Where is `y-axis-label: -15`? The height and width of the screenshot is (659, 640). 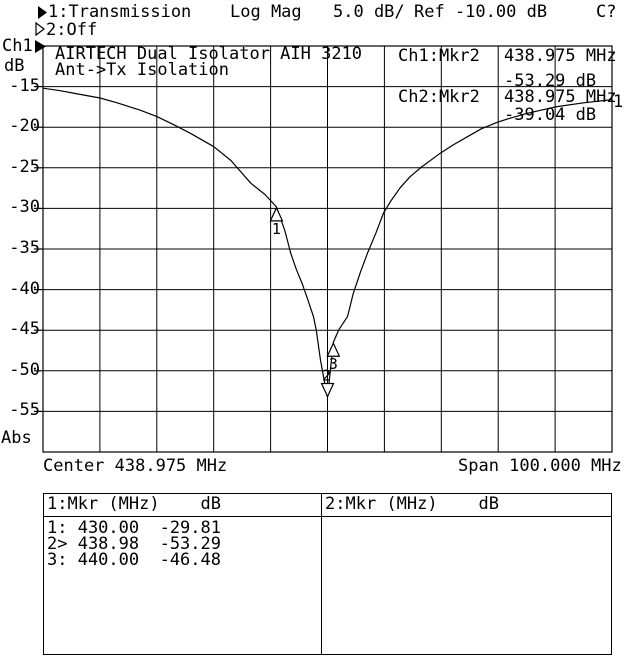
y-axis-label: -15 is located at coordinates (24, 85).